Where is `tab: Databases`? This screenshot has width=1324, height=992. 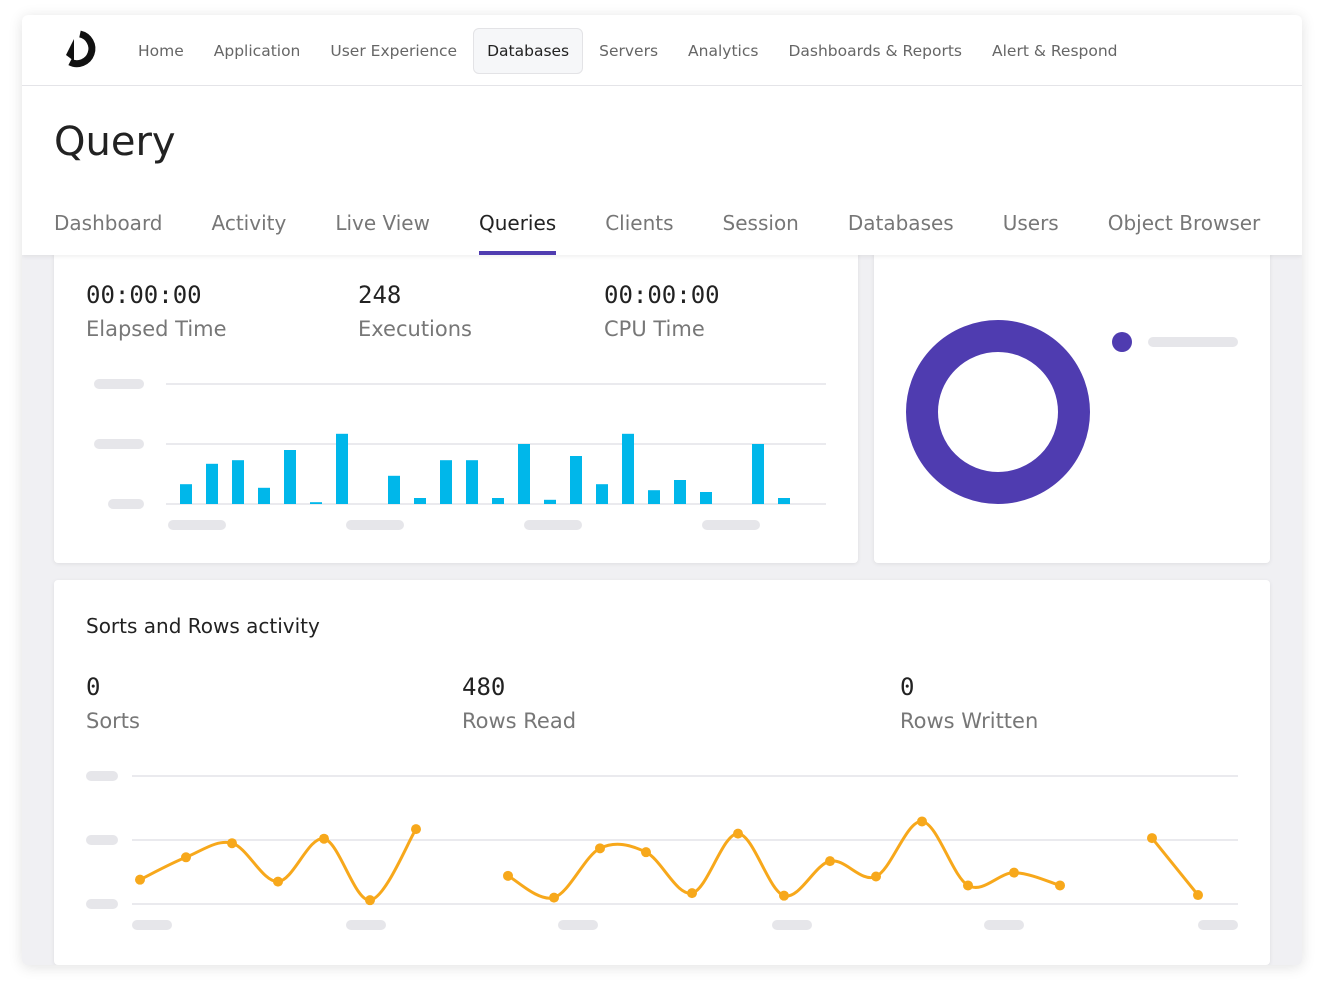 tab: Databases is located at coordinates (900, 223).